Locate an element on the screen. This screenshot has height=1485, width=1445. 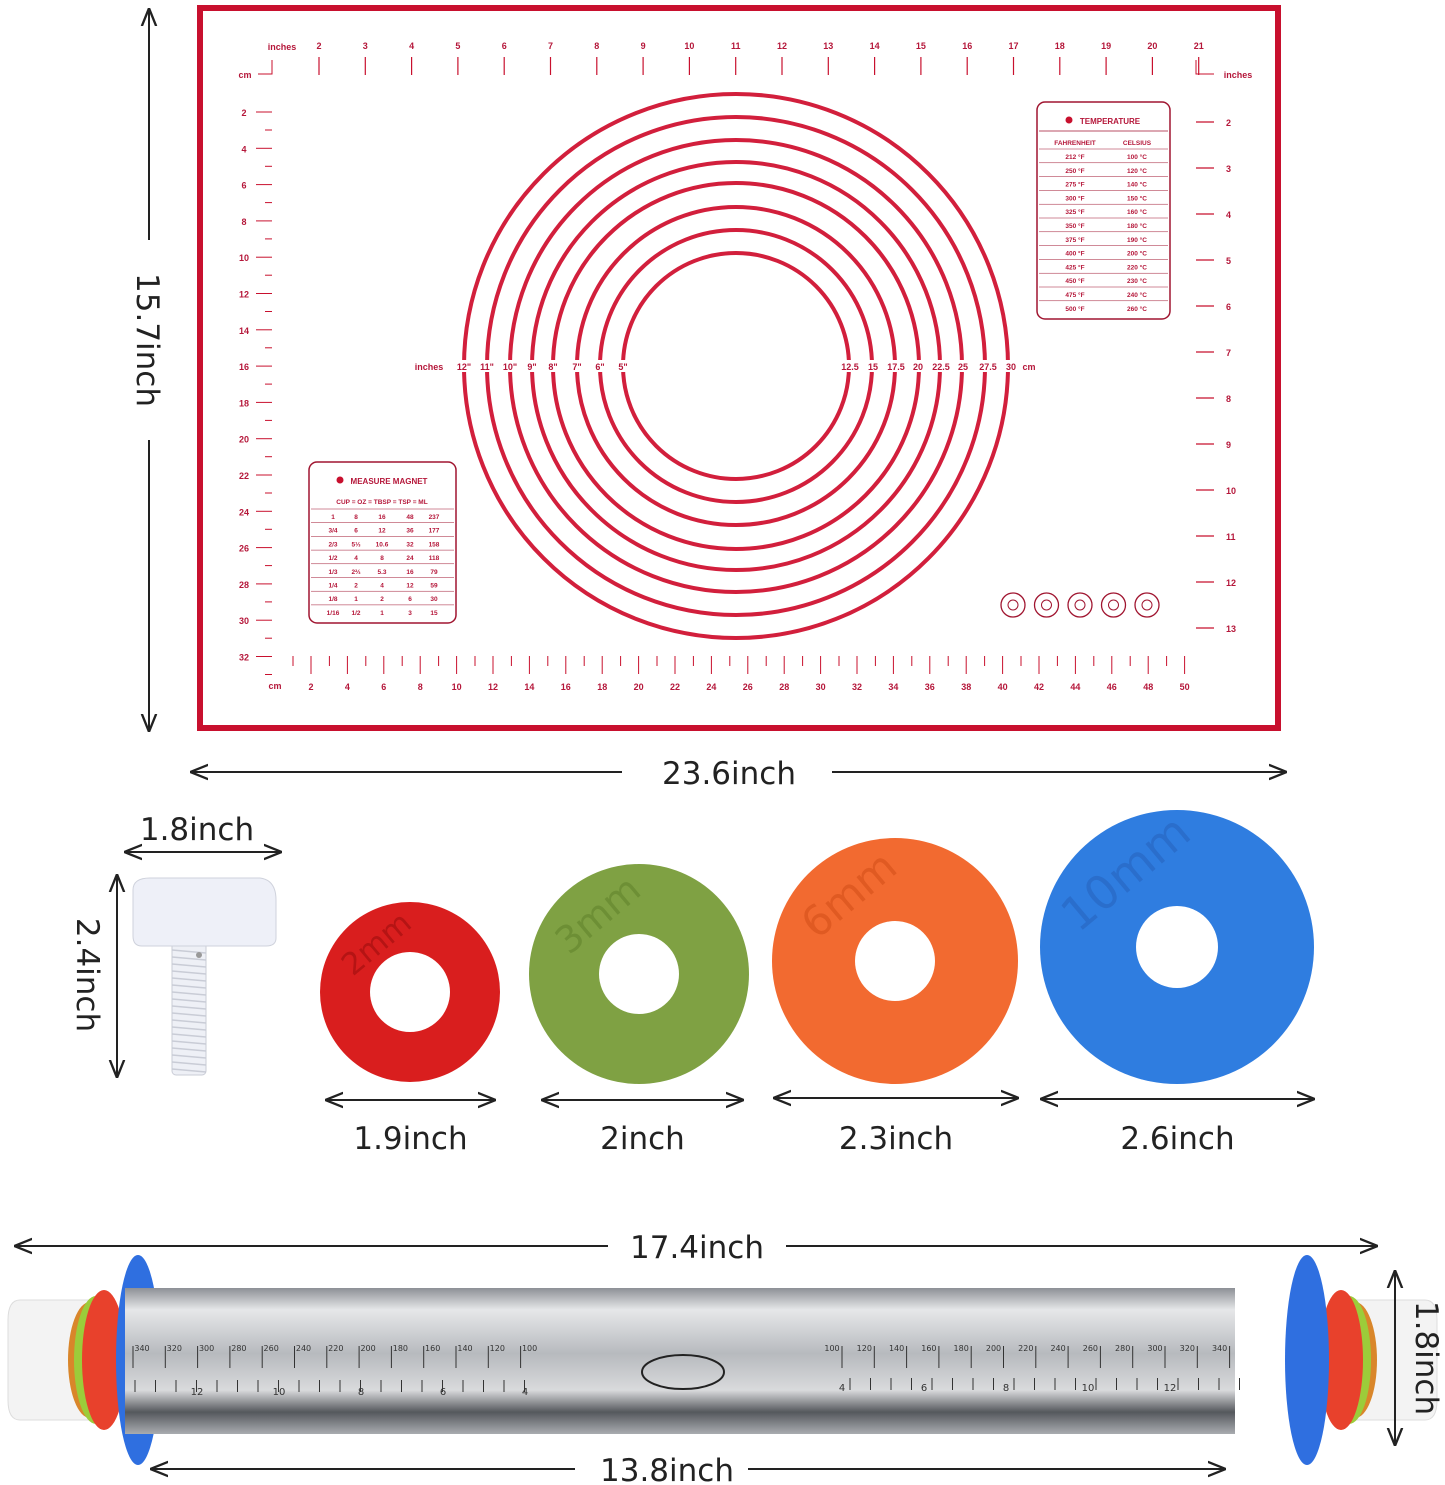
bullet-icon is located at coordinates (1069, 120).